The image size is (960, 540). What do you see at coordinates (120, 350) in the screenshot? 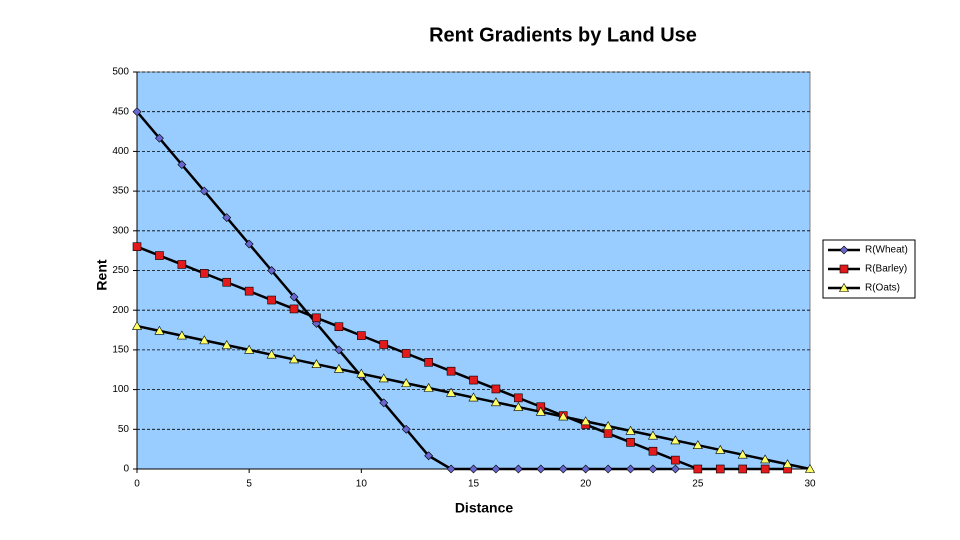
I see `y-tick-label: 150` at bounding box center [120, 350].